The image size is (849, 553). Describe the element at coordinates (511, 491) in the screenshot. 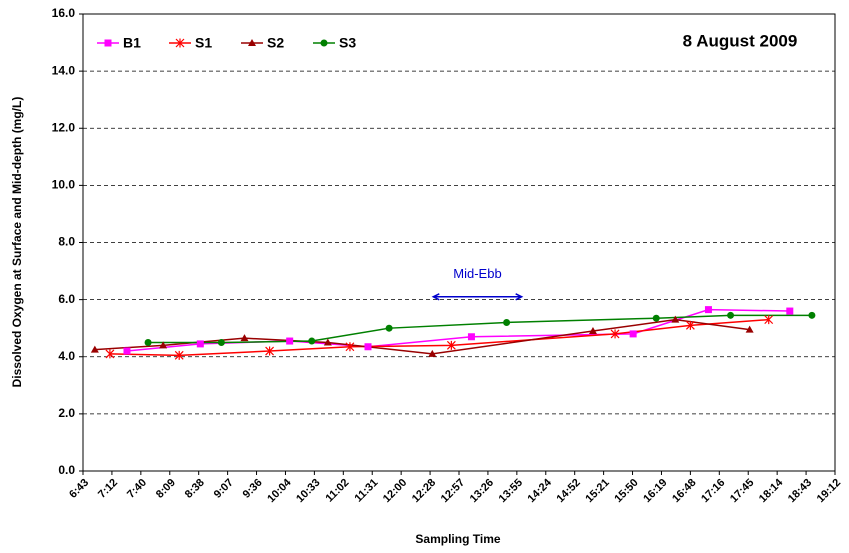

I see `x-tick-label: 13:55` at that location.